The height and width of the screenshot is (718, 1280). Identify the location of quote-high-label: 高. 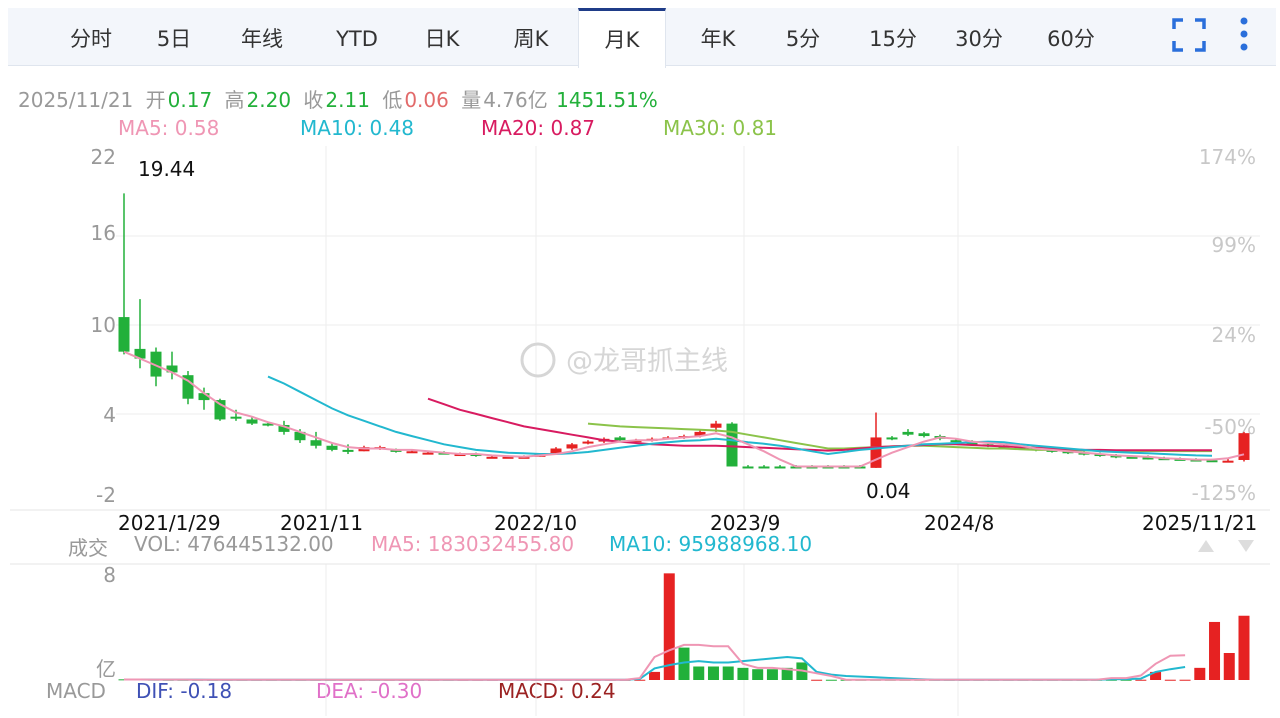
(234, 100).